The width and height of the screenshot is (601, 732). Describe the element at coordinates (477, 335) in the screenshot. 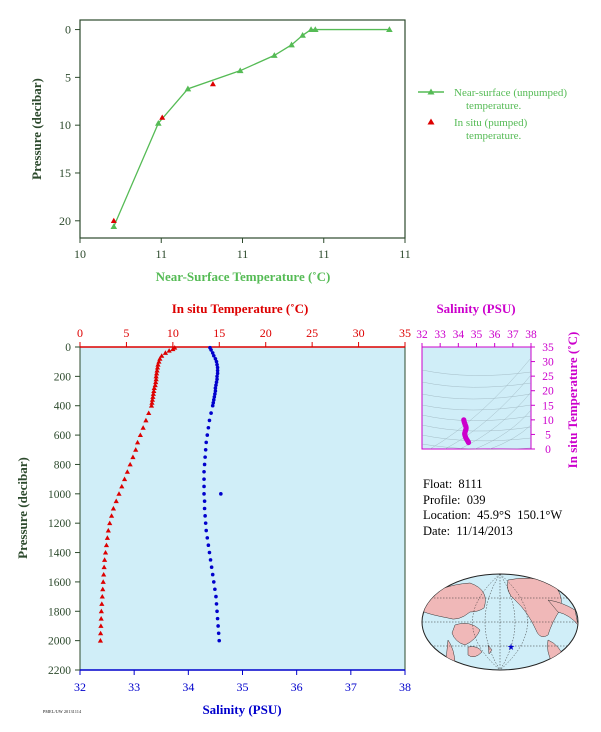

I see `ts-salinity-tick-label: 35` at that location.